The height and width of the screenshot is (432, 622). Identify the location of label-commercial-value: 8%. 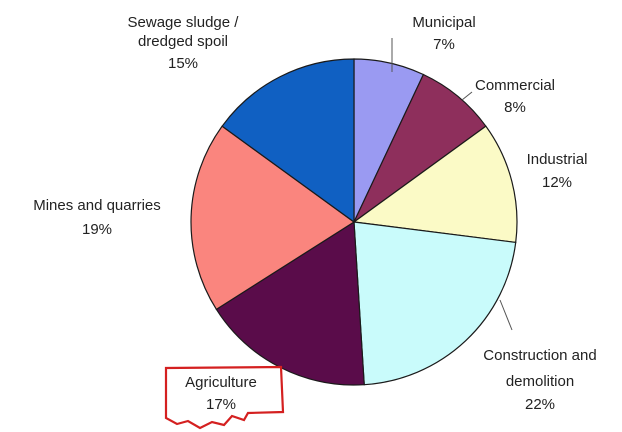
(515, 107).